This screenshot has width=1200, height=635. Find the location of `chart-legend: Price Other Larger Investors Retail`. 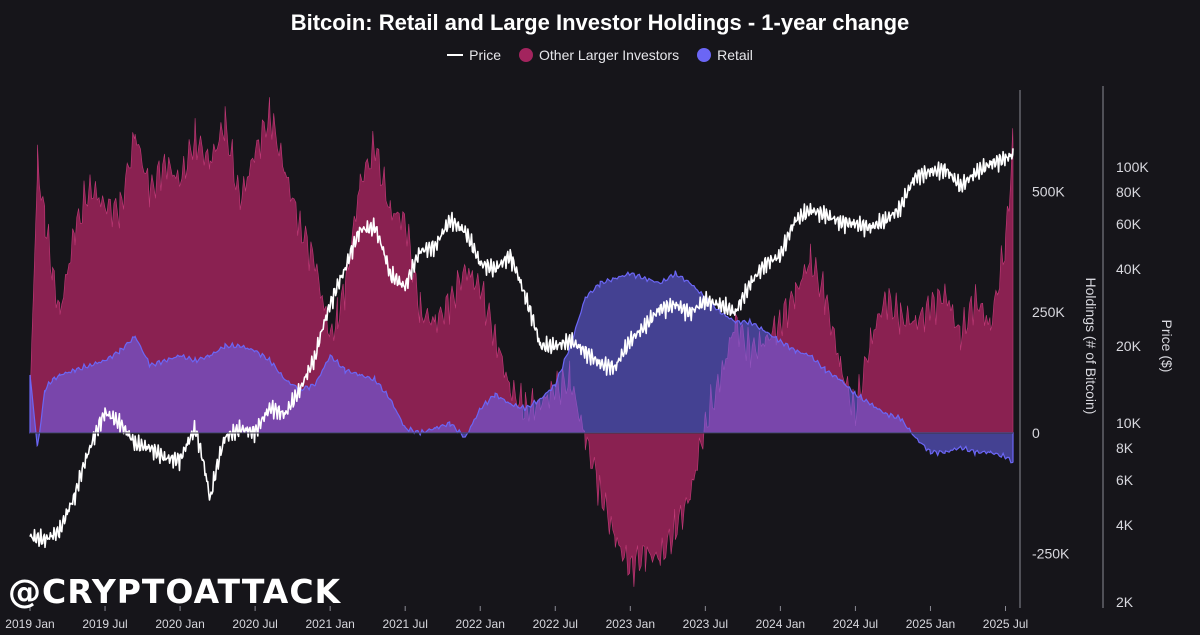

chart-legend: Price Other Larger Investors Retail is located at coordinates (600, 55).